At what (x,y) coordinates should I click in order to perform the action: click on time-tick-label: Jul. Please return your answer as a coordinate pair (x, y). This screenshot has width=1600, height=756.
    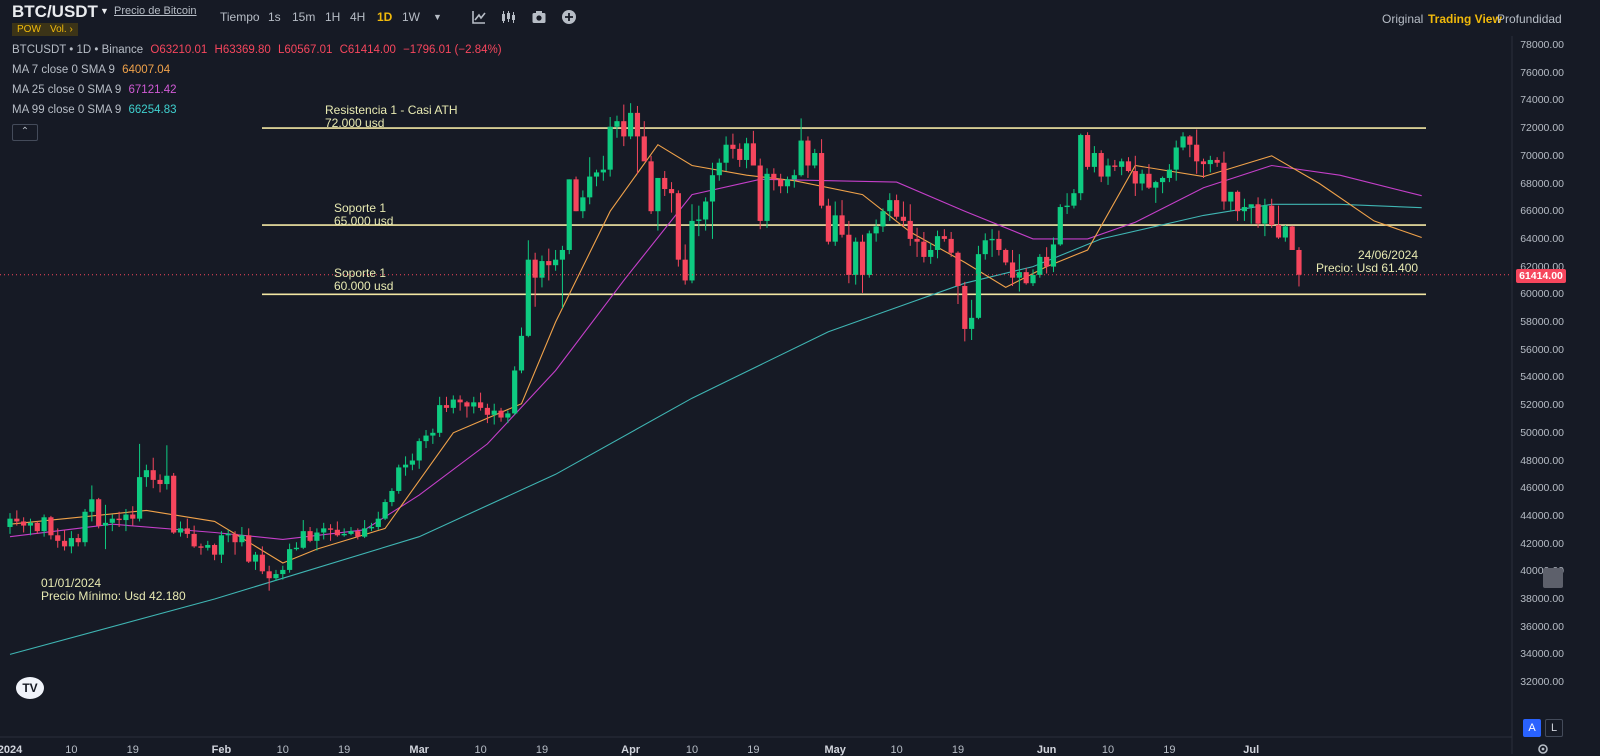
    Looking at the image, I should click on (1251, 750).